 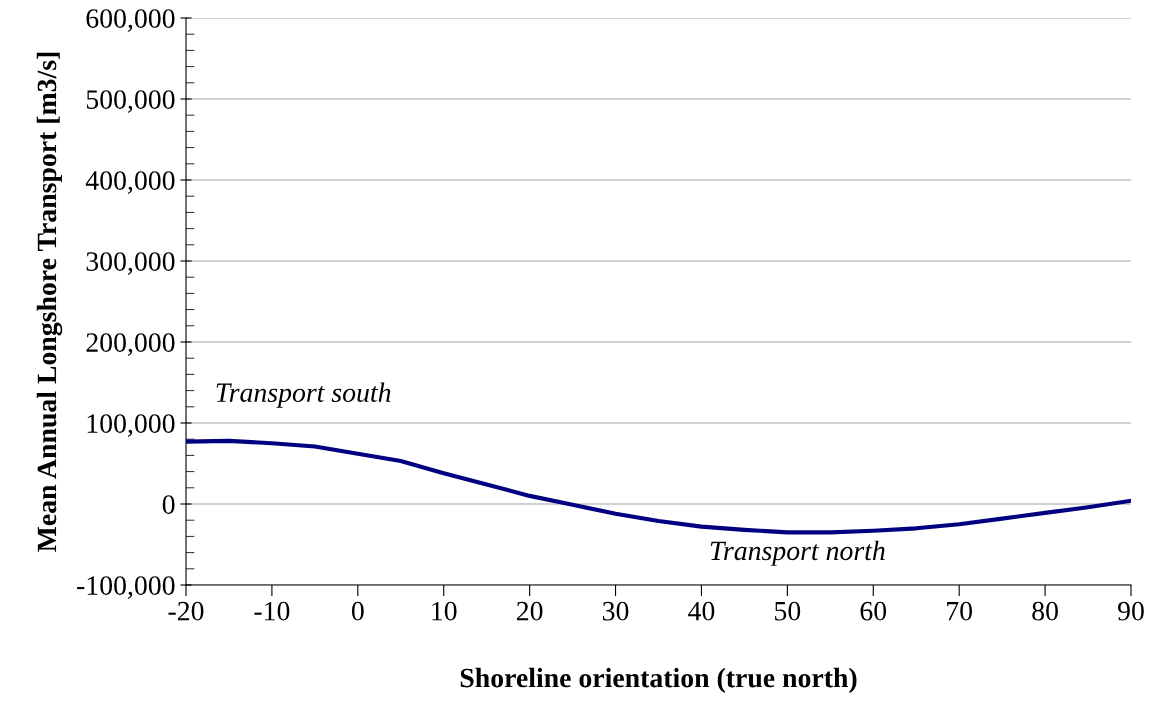 I want to click on x-tick-label: 60, so click(x=873, y=611).